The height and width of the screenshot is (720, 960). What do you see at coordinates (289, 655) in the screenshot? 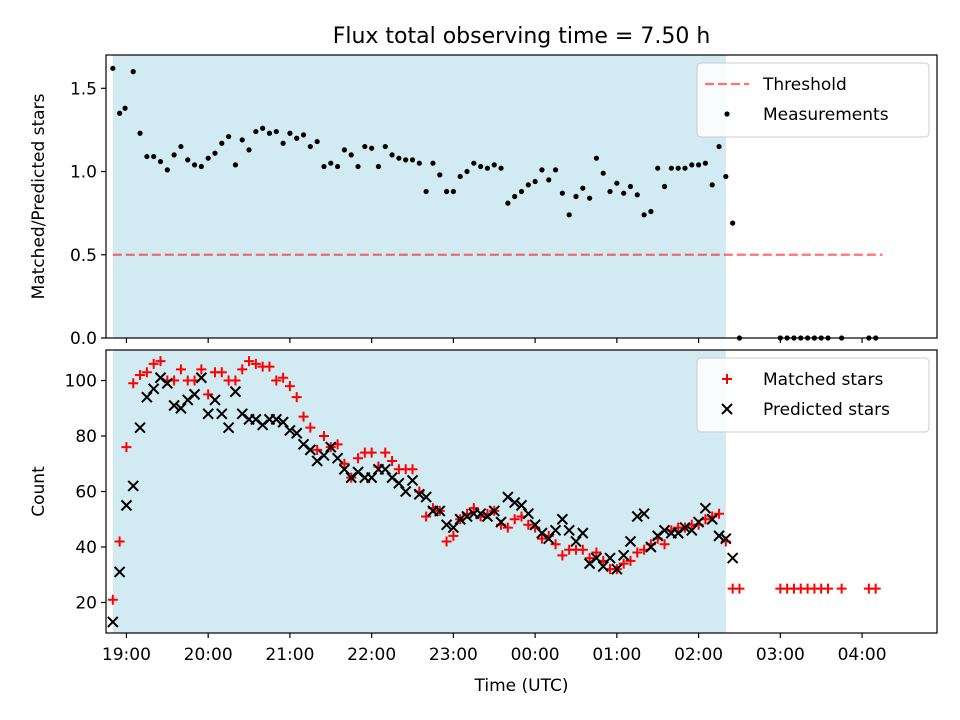
I see `x-tick-label: 21:00` at bounding box center [289, 655].